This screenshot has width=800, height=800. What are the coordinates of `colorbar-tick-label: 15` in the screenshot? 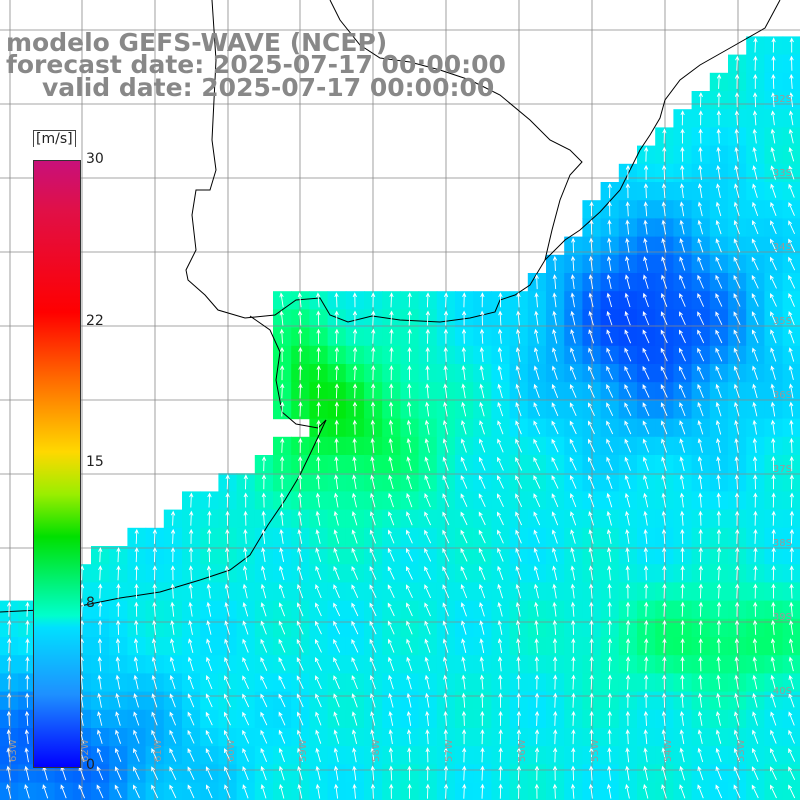 It's located at (95, 462).